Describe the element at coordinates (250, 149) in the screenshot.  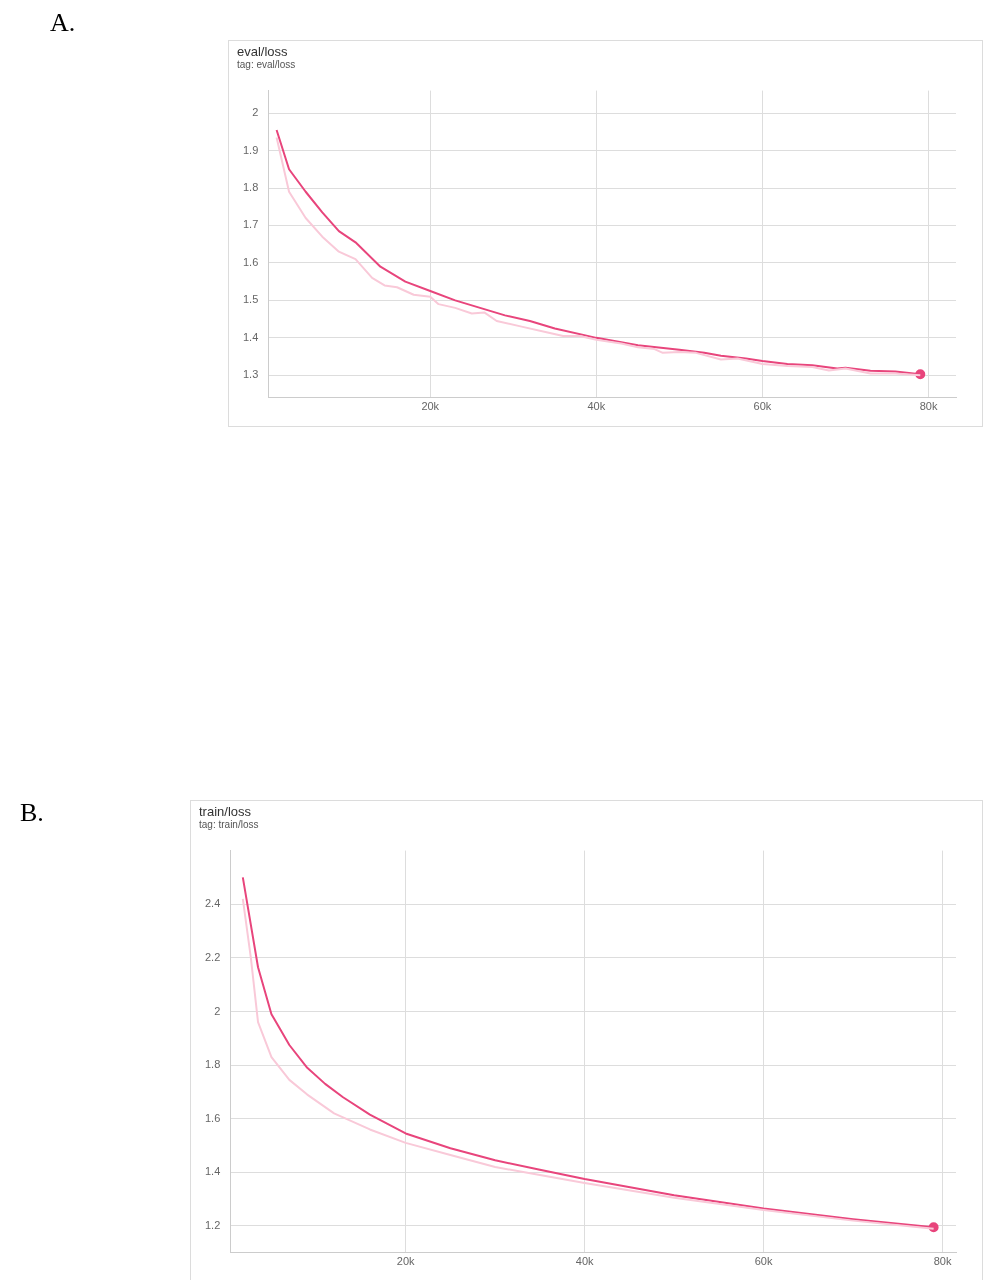
I see `y-tick-label: 1.9` at that location.